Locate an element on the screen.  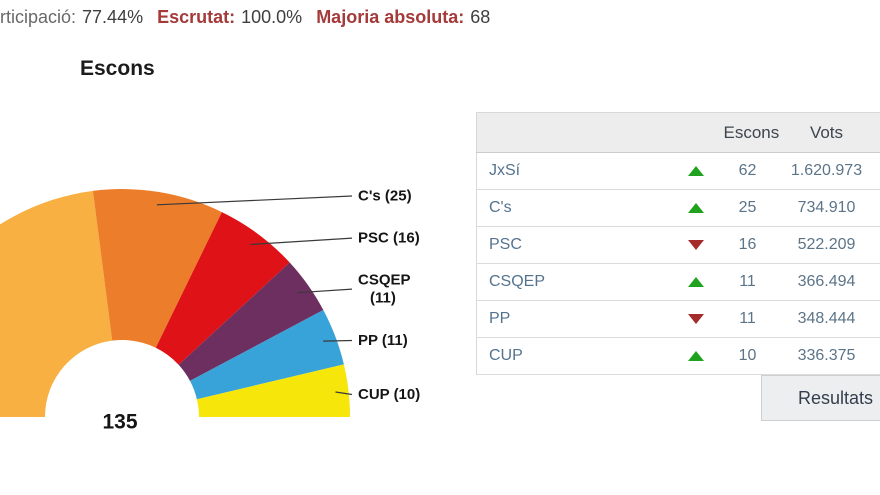
chart-title: Escons is located at coordinates (117, 68).